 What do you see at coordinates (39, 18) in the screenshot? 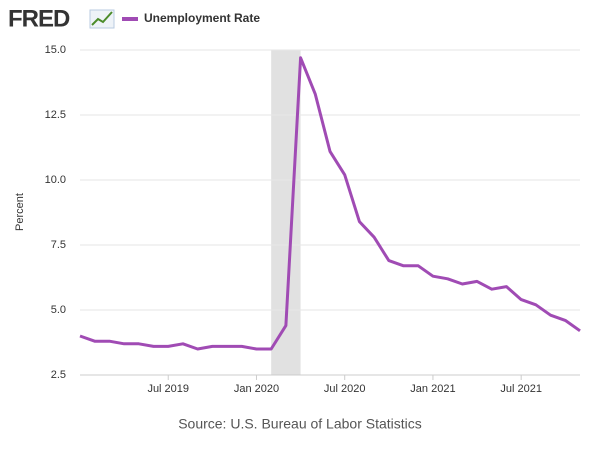
I see `logo: FRED` at bounding box center [39, 18].